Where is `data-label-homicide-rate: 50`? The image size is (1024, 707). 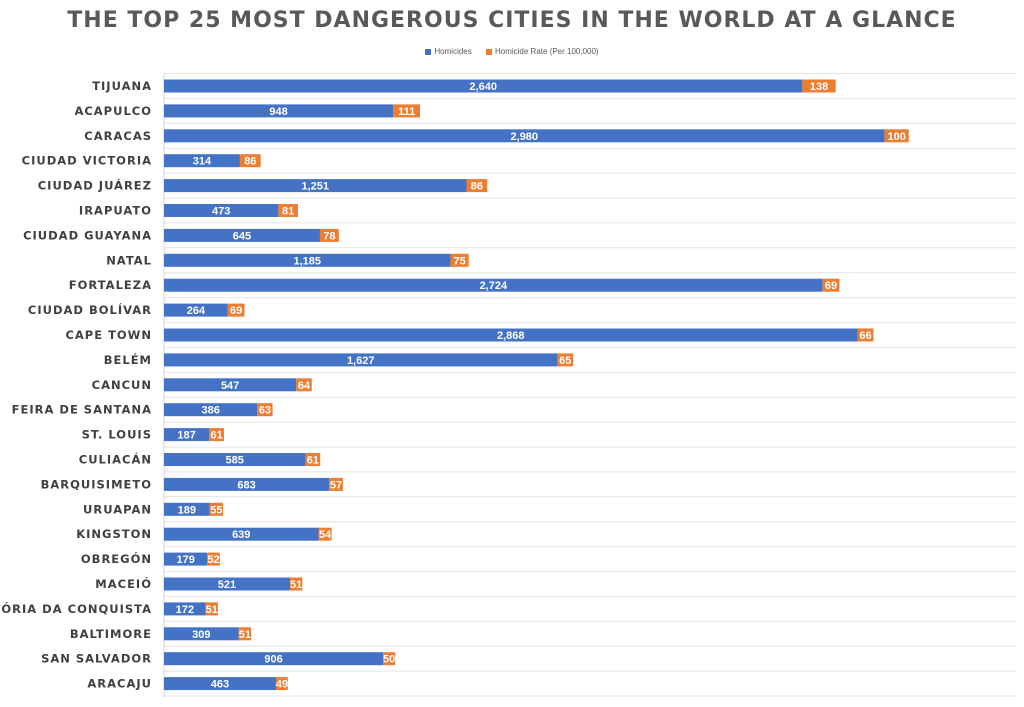
data-label-homicide-rate: 50 is located at coordinates (389, 660).